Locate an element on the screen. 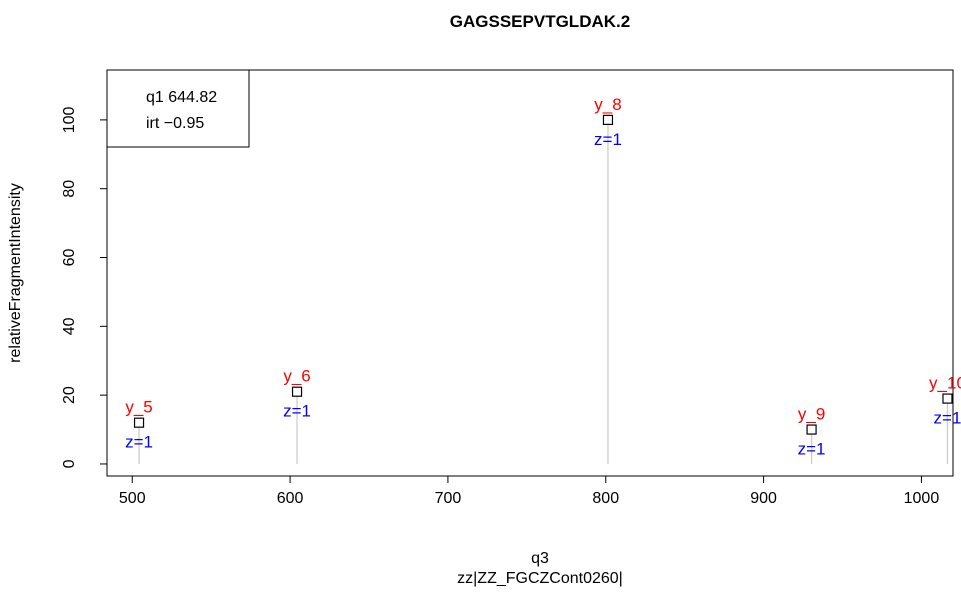  y-tick-label: 60 is located at coordinates (69, 258).